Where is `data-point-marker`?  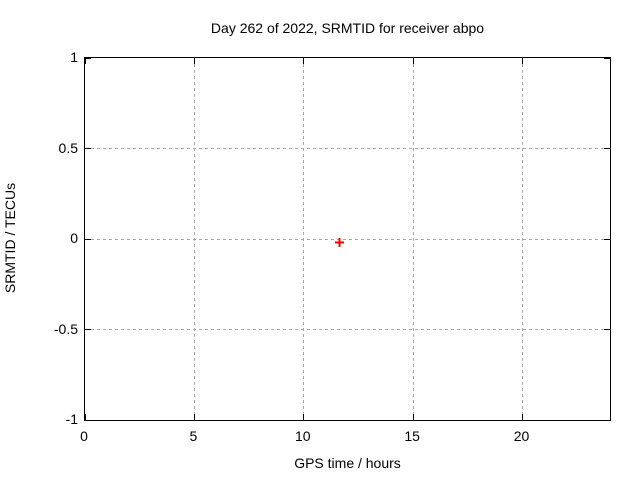
data-point-marker is located at coordinates (339, 240).